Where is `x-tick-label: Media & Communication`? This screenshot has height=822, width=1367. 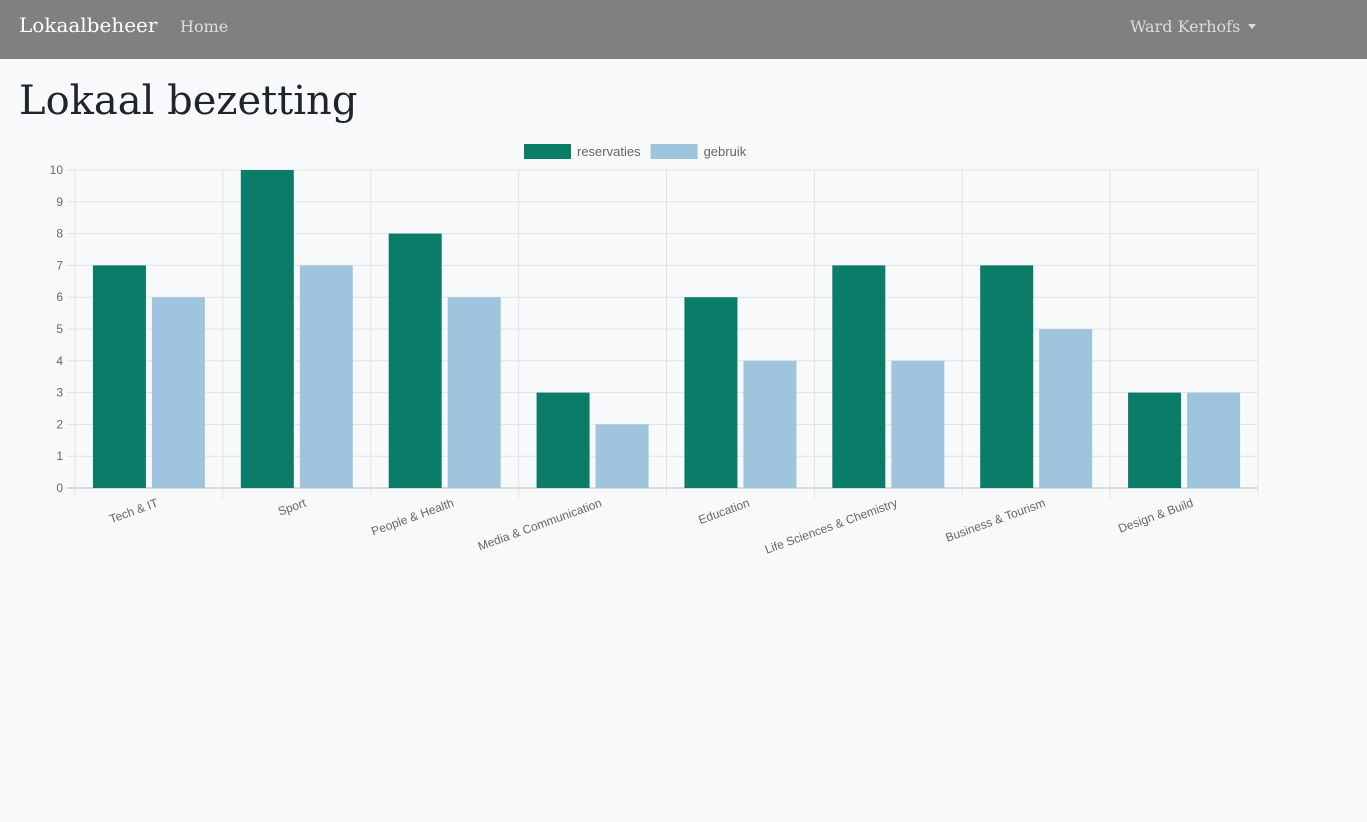
x-tick-label: Media & Communication is located at coordinates (540, 525).